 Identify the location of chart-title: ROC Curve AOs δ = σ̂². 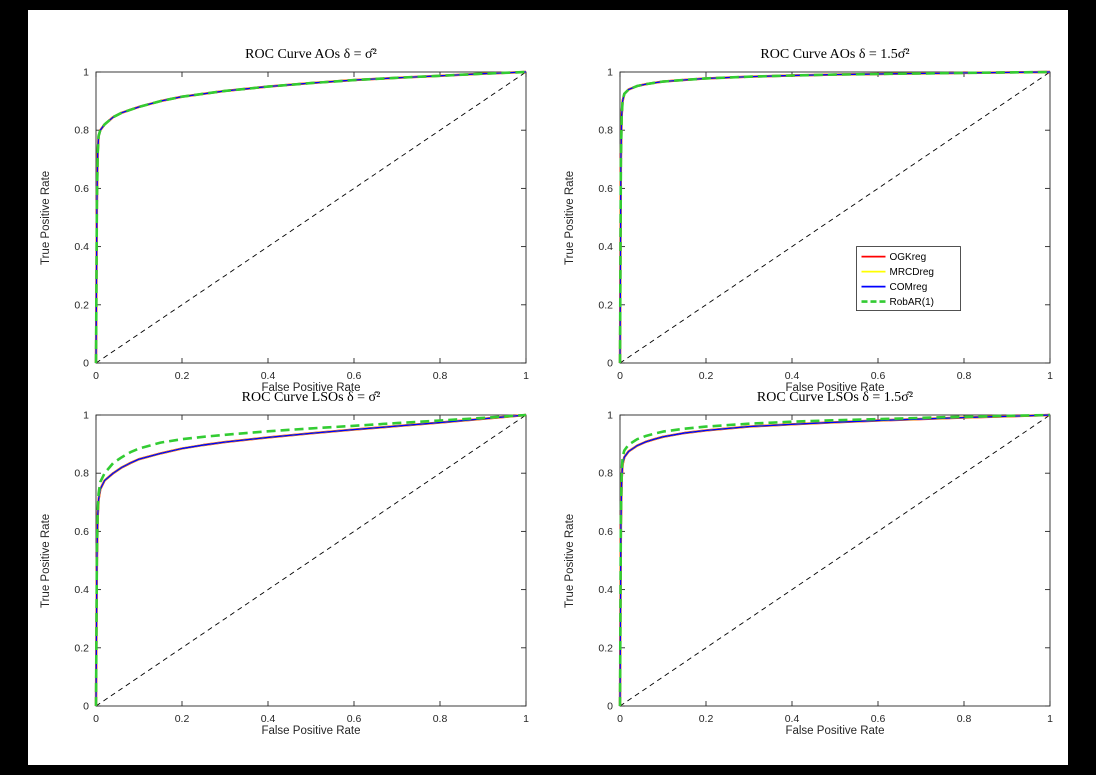
(311, 54).